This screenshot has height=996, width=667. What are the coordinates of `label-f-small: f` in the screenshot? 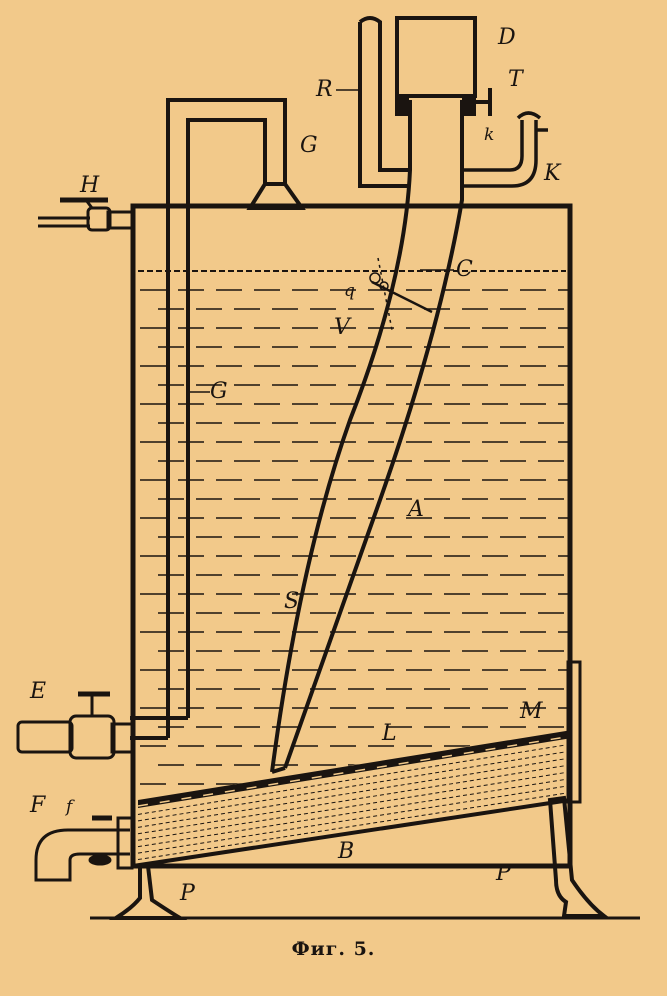 It's located at (69, 807).